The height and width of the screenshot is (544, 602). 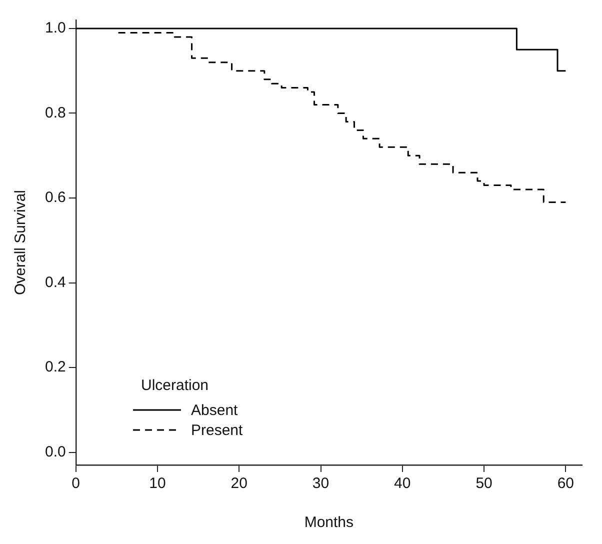 What do you see at coordinates (157, 483) in the screenshot?
I see `x-tick-label: 10` at bounding box center [157, 483].